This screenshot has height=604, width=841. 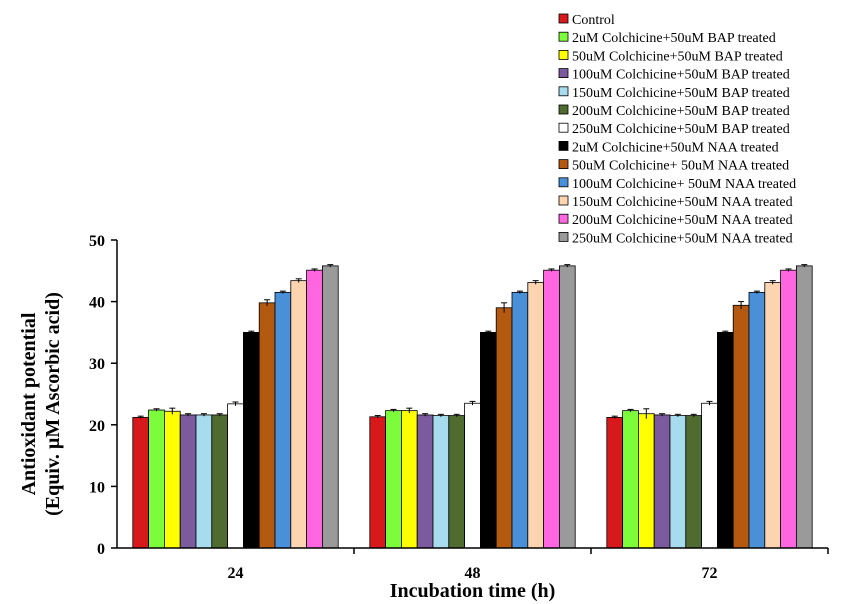 What do you see at coordinates (710, 573) in the screenshot?
I see `x-tick-label: 72` at bounding box center [710, 573].